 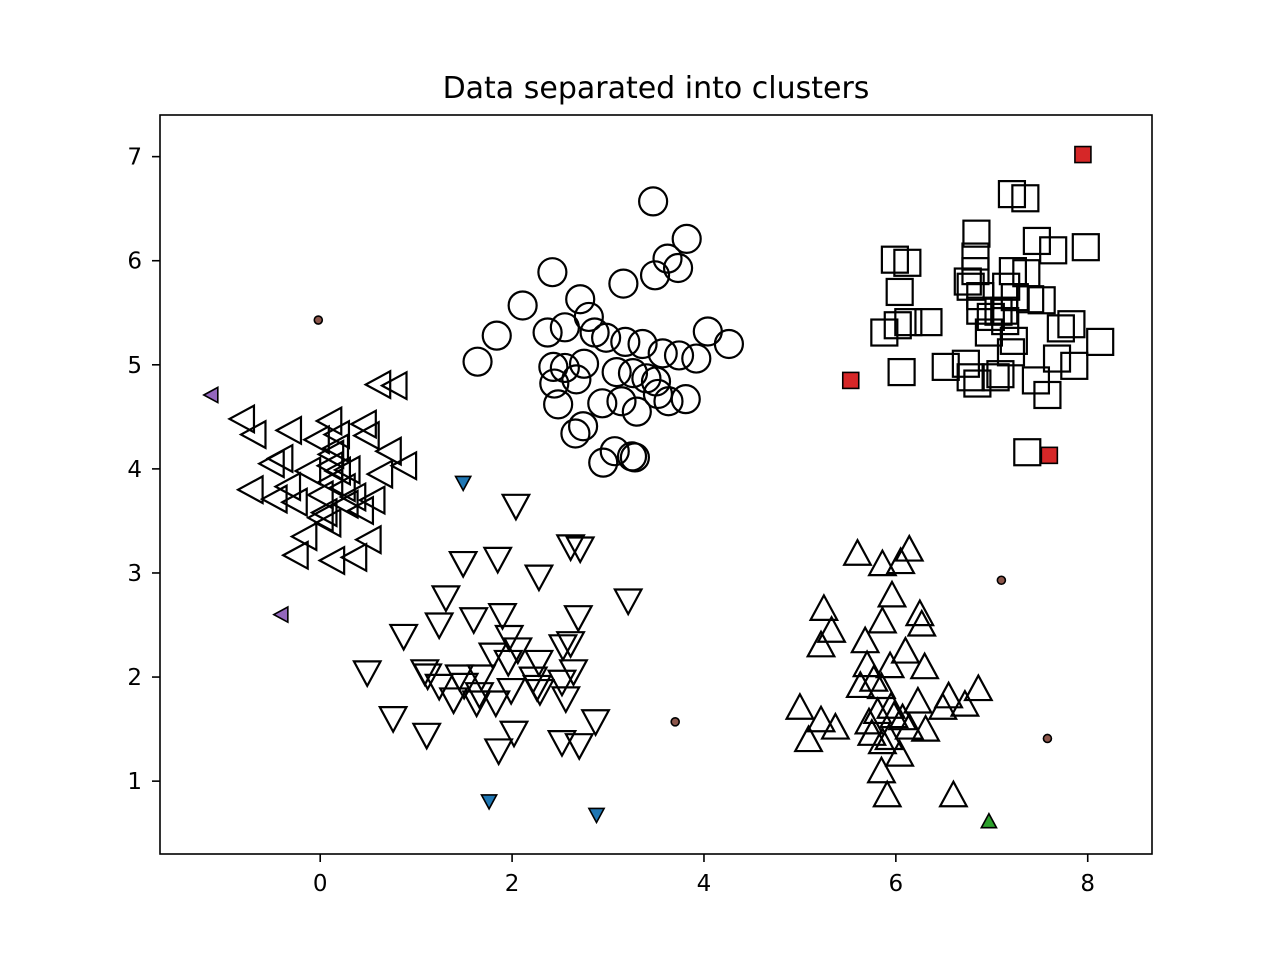 I want to click on x-tick-label: 6, so click(x=896, y=884).